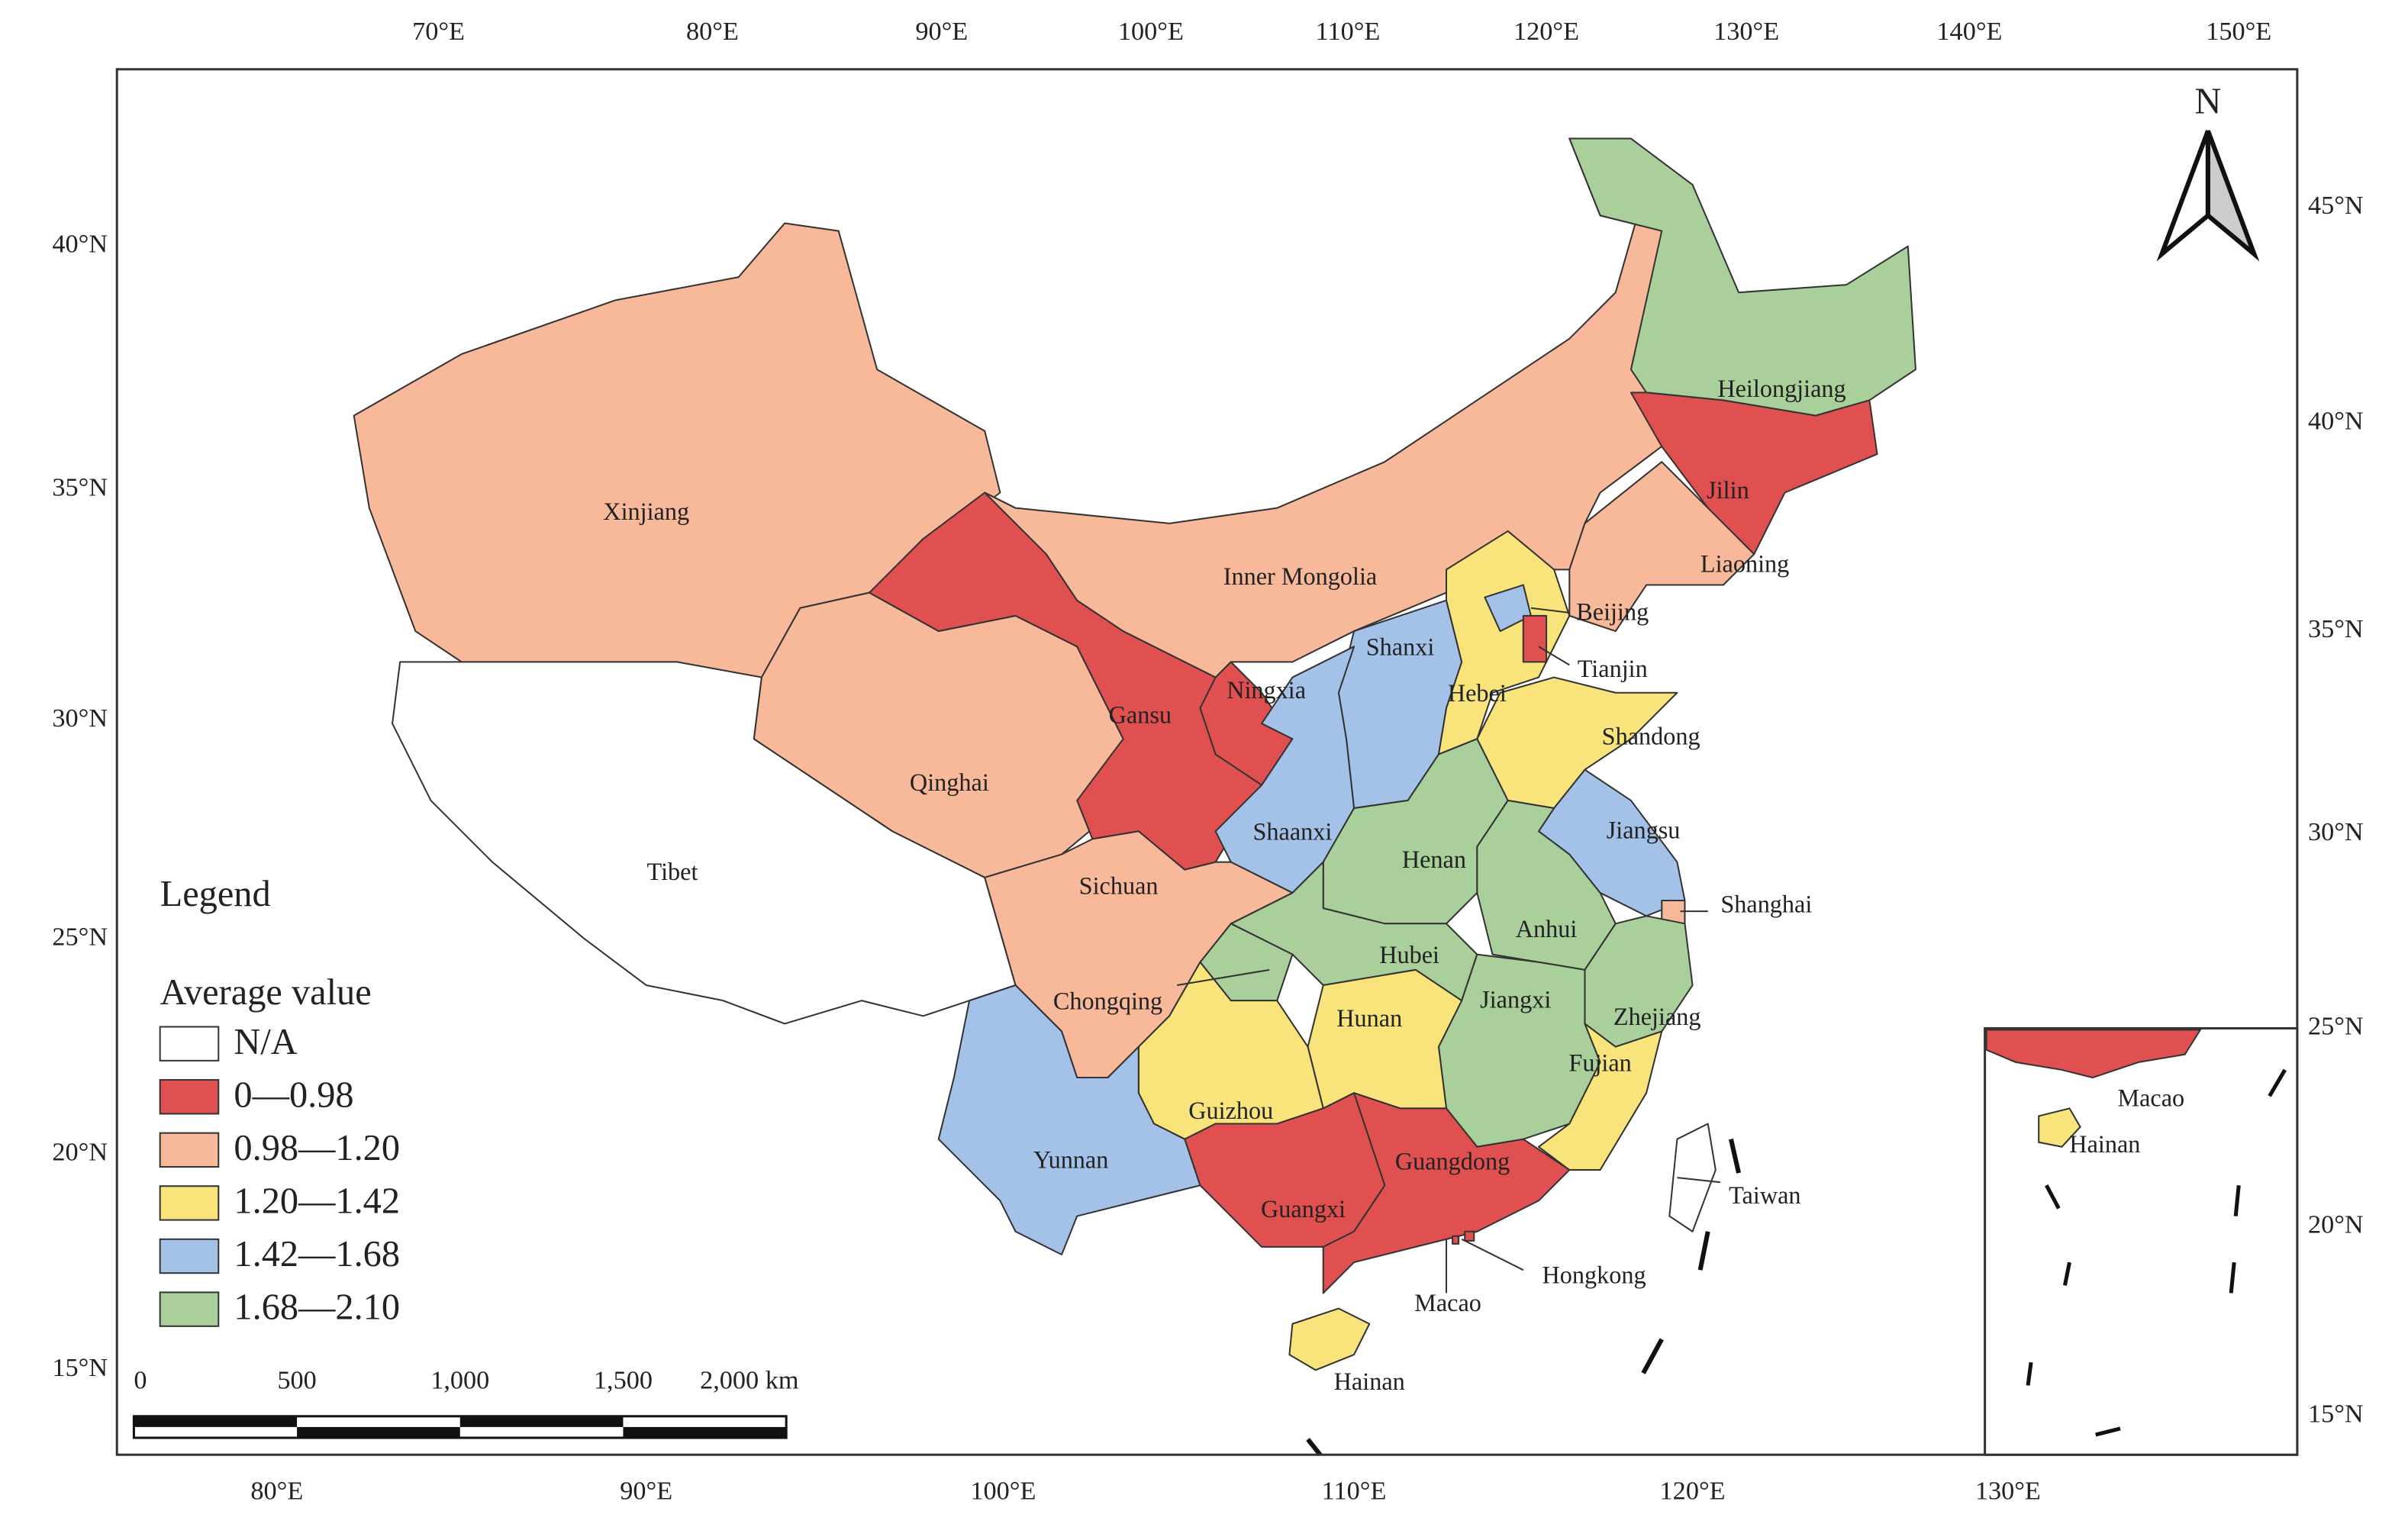 This screenshot has width=2408, height=1524. What do you see at coordinates (1348, 31) in the screenshot?
I see `top-degree-label: 110°E` at bounding box center [1348, 31].